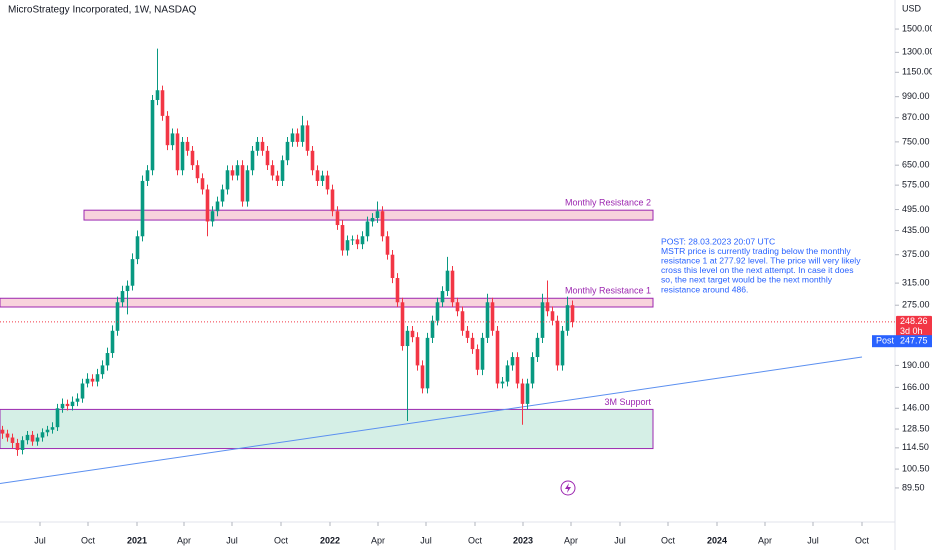 This screenshot has height=550, width=932. Describe the element at coordinates (330, 540) in the screenshot. I see `x-tick-label: 2022` at that location.